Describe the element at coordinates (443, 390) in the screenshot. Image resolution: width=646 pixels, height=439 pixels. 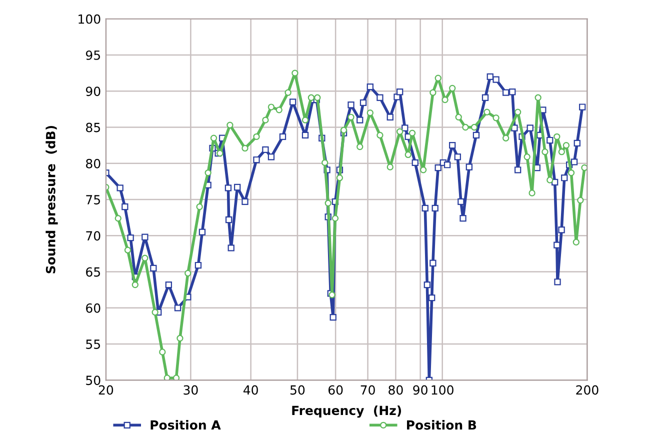
I see `x-tick-label: 100` at that location.